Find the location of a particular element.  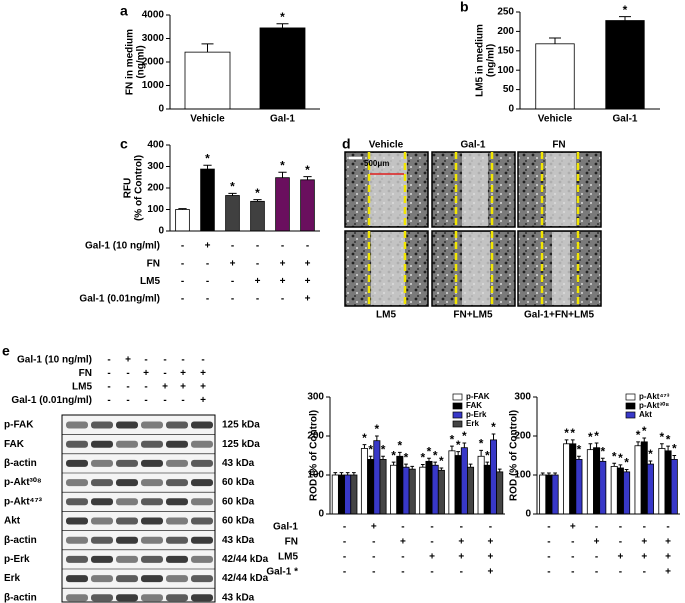

panel-label: e is located at coordinates (6, 351).